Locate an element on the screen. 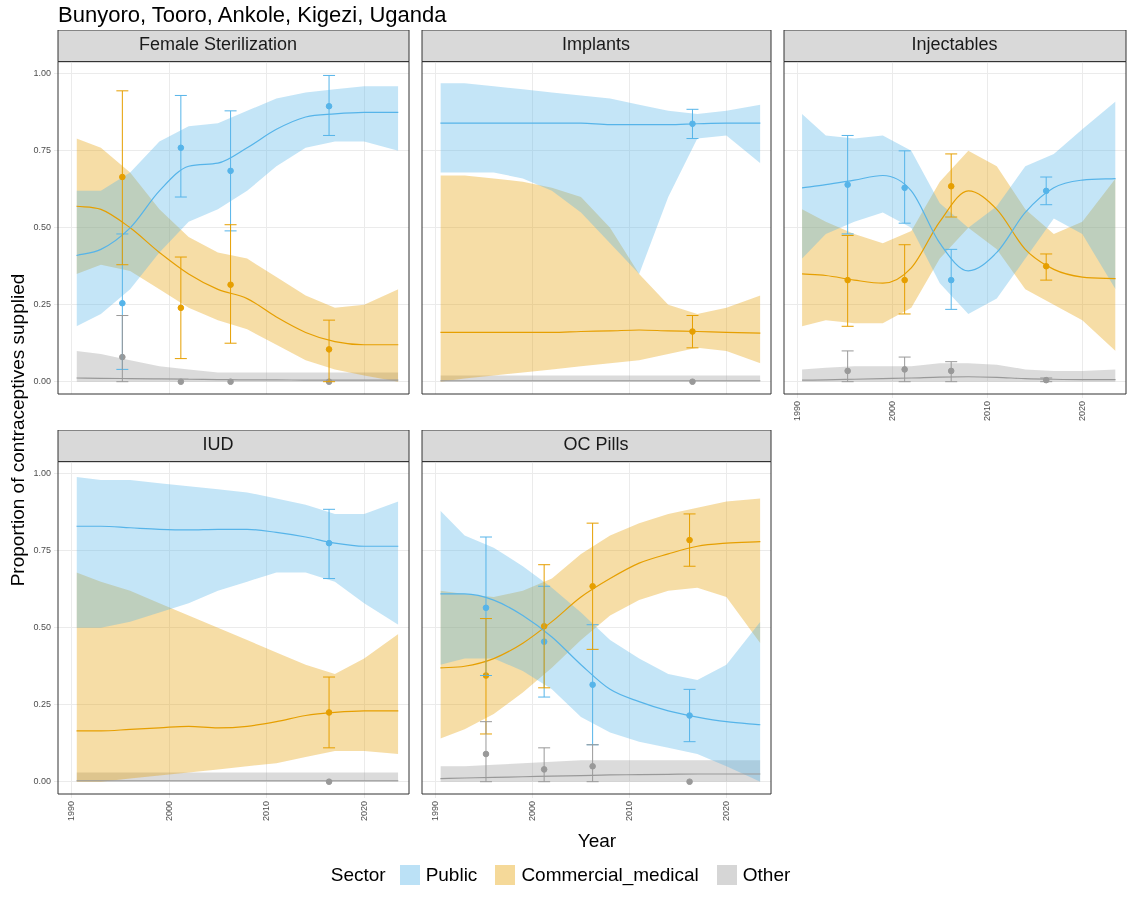 Image resolution: width=1131 pixels, height=902 pixels. chart-title: IUD is located at coordinates (218, 443).